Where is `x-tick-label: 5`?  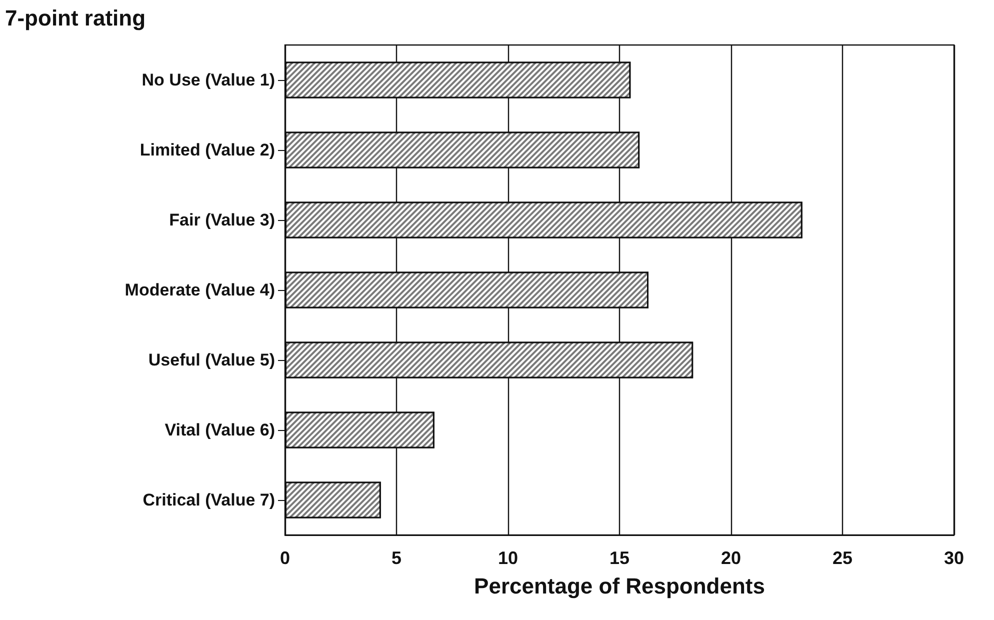
x-tick-label: 5 is located at coordinates (396, 558).